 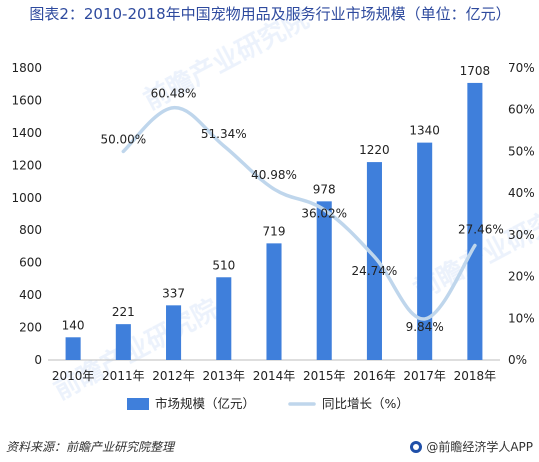 I want to click on y-left-tick-label: 200, so click(x=30, y=328).